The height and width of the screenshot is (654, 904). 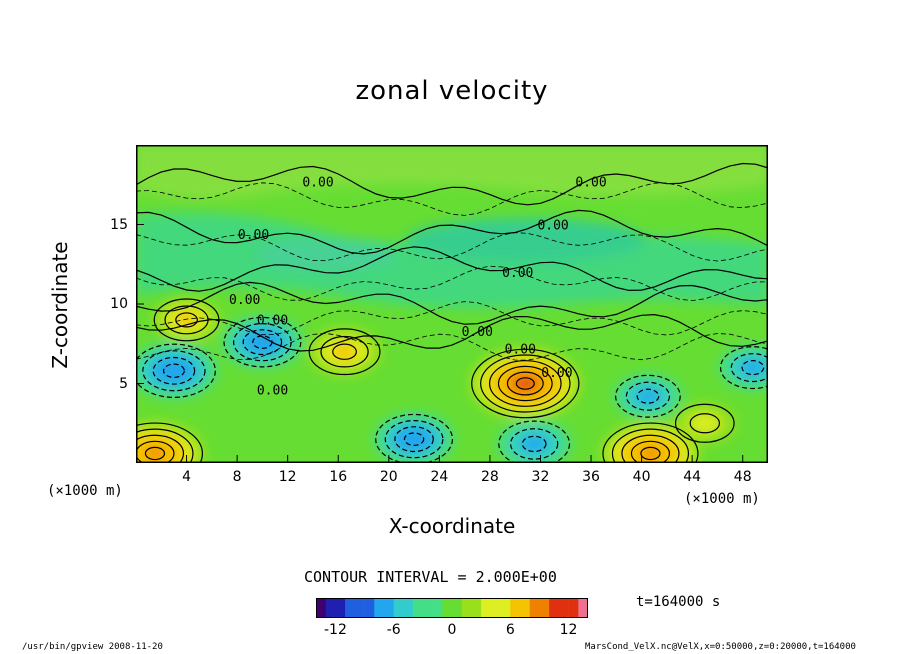 What do you see at coordinates (452, 526) in the screenshot?
I see `x-axis-label: X-coordinate` at bounding box center [452, 526].